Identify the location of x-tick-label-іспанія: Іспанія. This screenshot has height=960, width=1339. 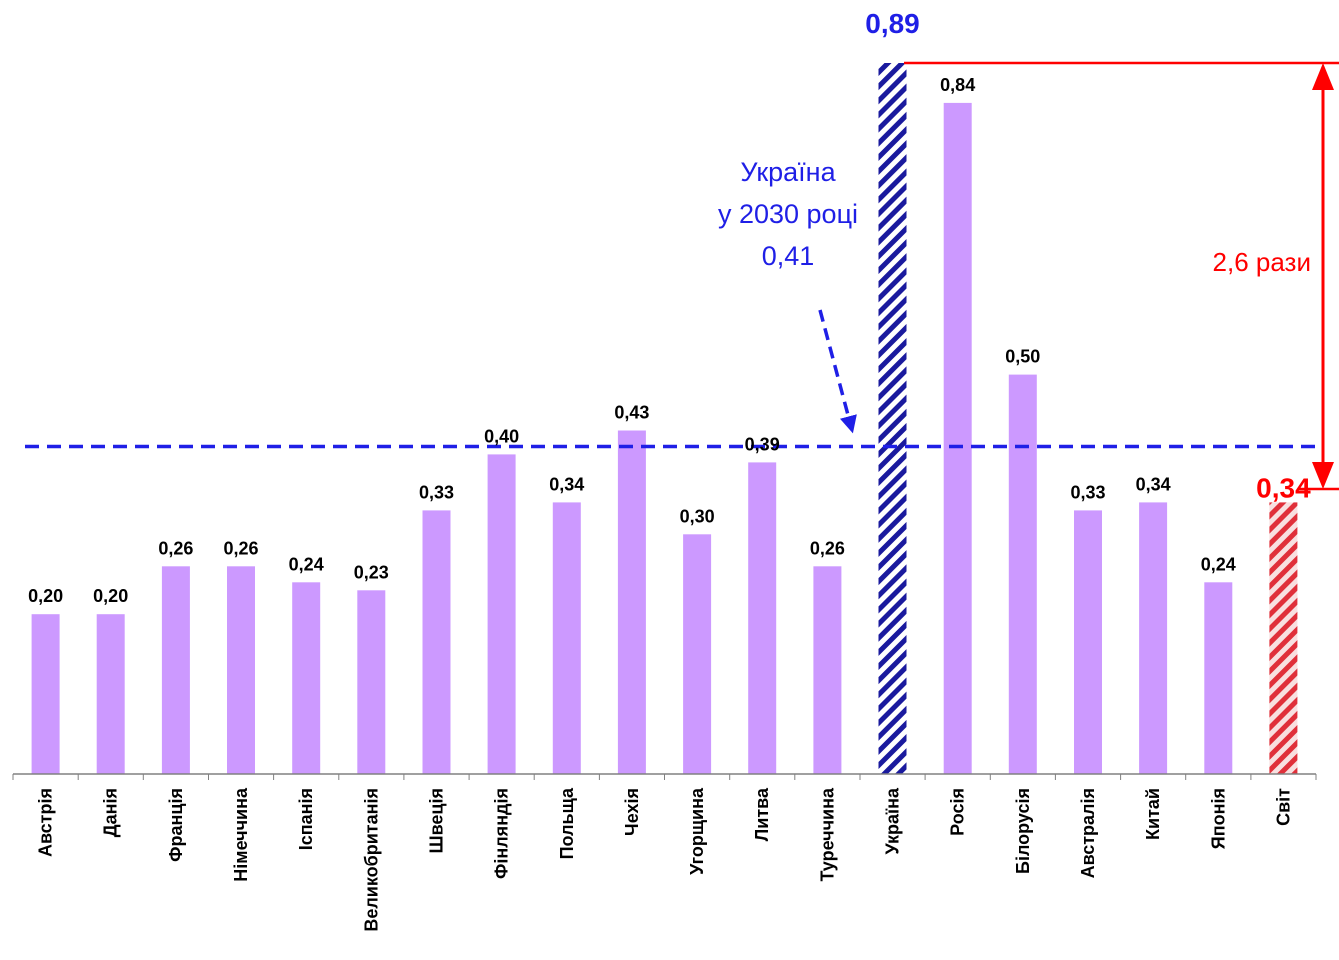
(306, 819).